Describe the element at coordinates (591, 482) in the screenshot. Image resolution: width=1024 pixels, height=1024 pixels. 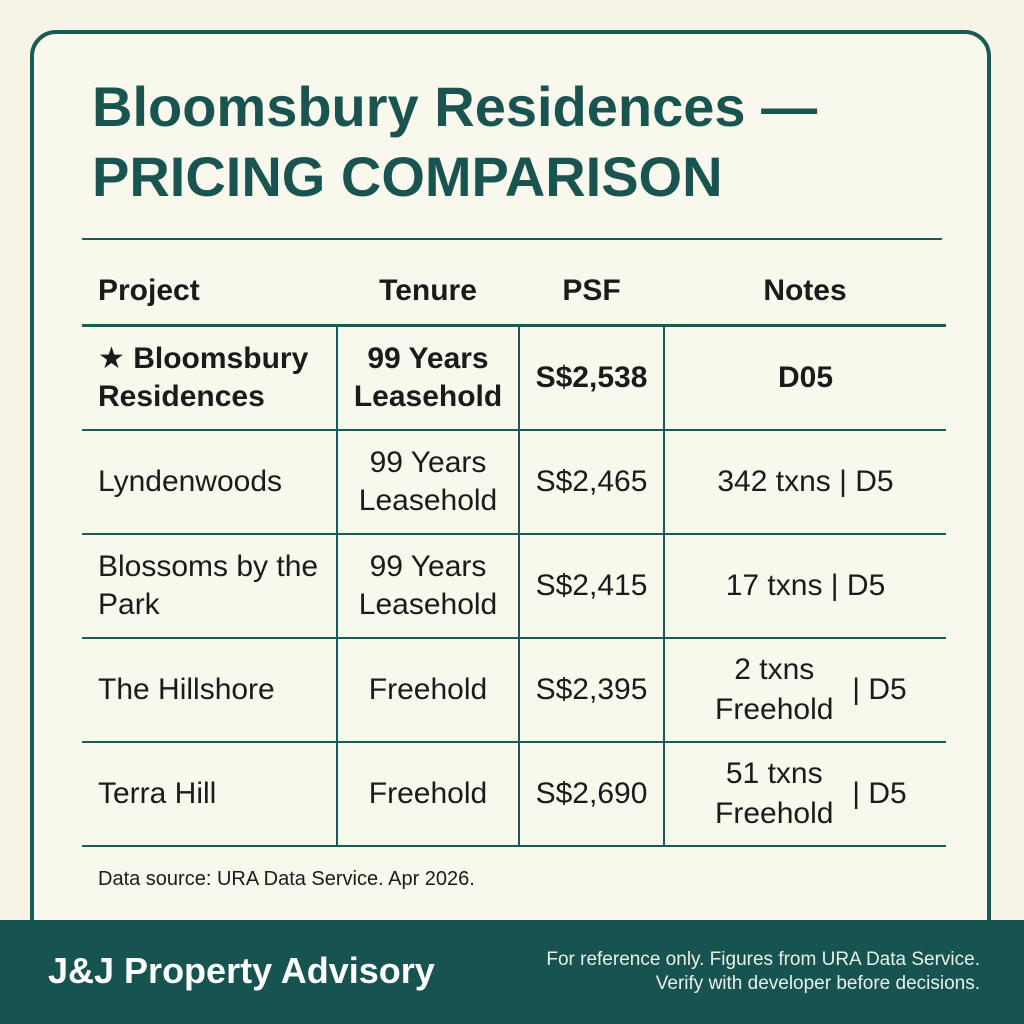
I see `table-cell: S$2,465` at that location.